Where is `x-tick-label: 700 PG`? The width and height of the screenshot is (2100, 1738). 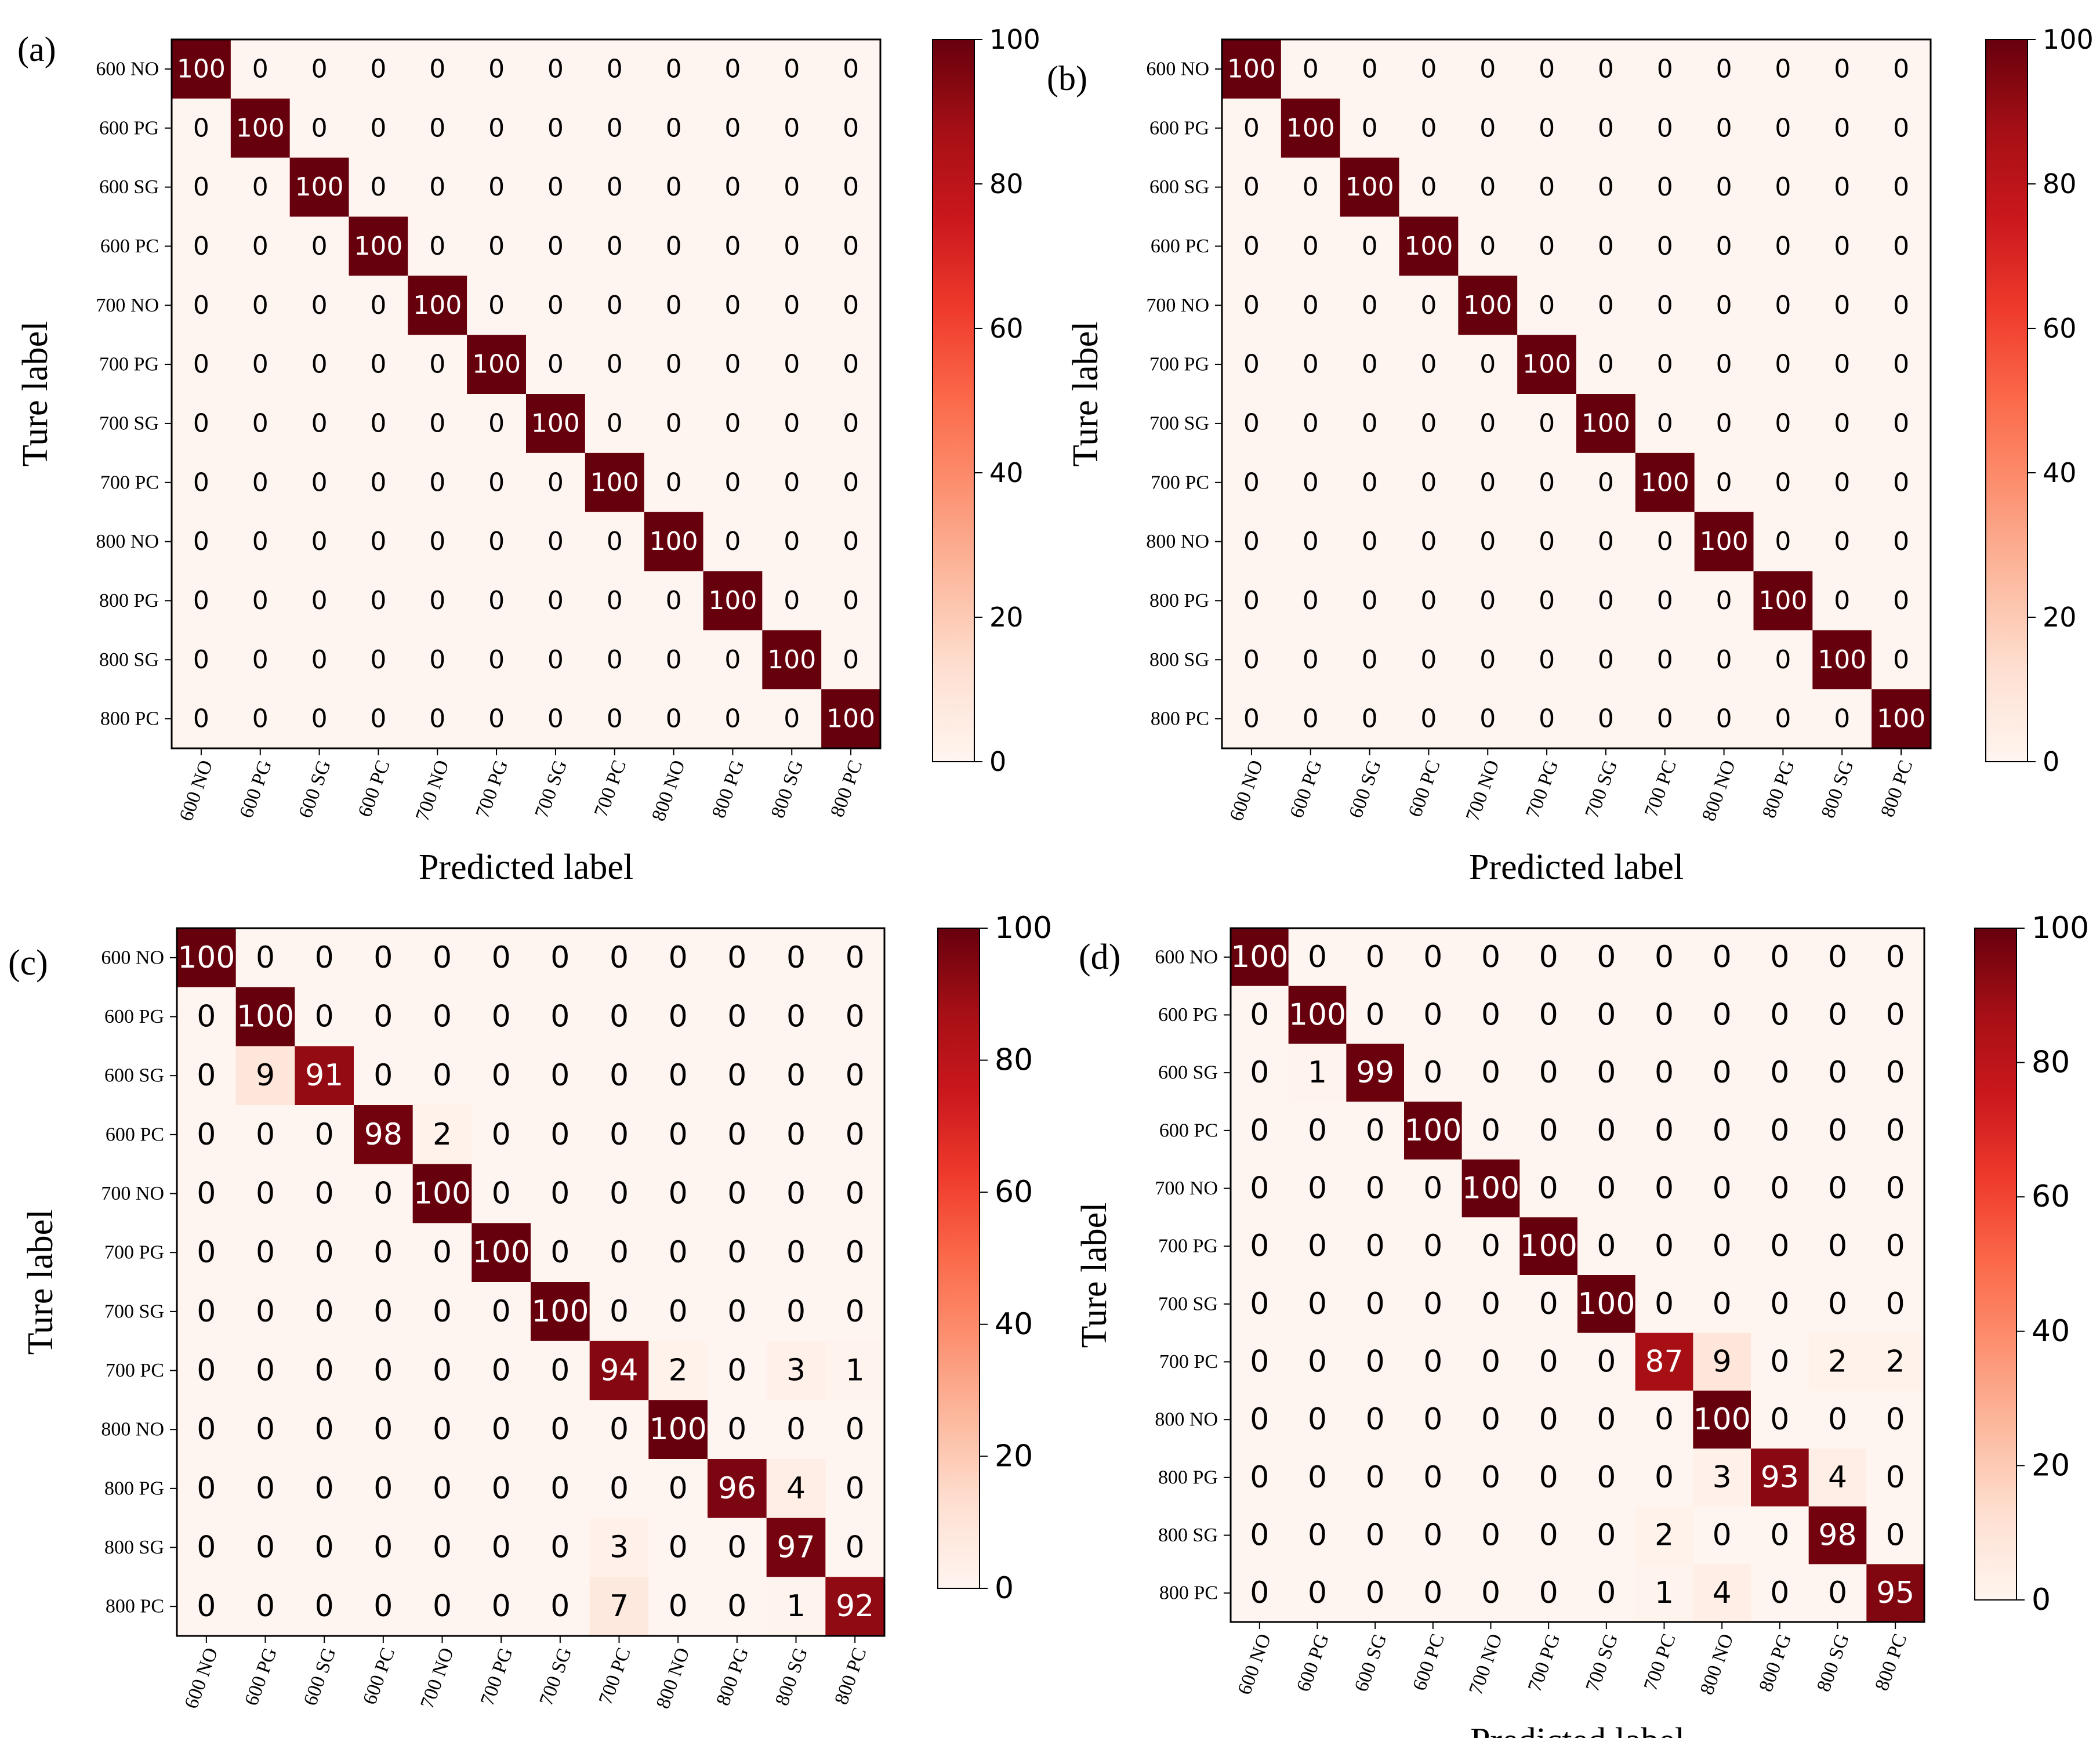 x-tick-label: 700 PG is located at coordinates (1544, 1662).